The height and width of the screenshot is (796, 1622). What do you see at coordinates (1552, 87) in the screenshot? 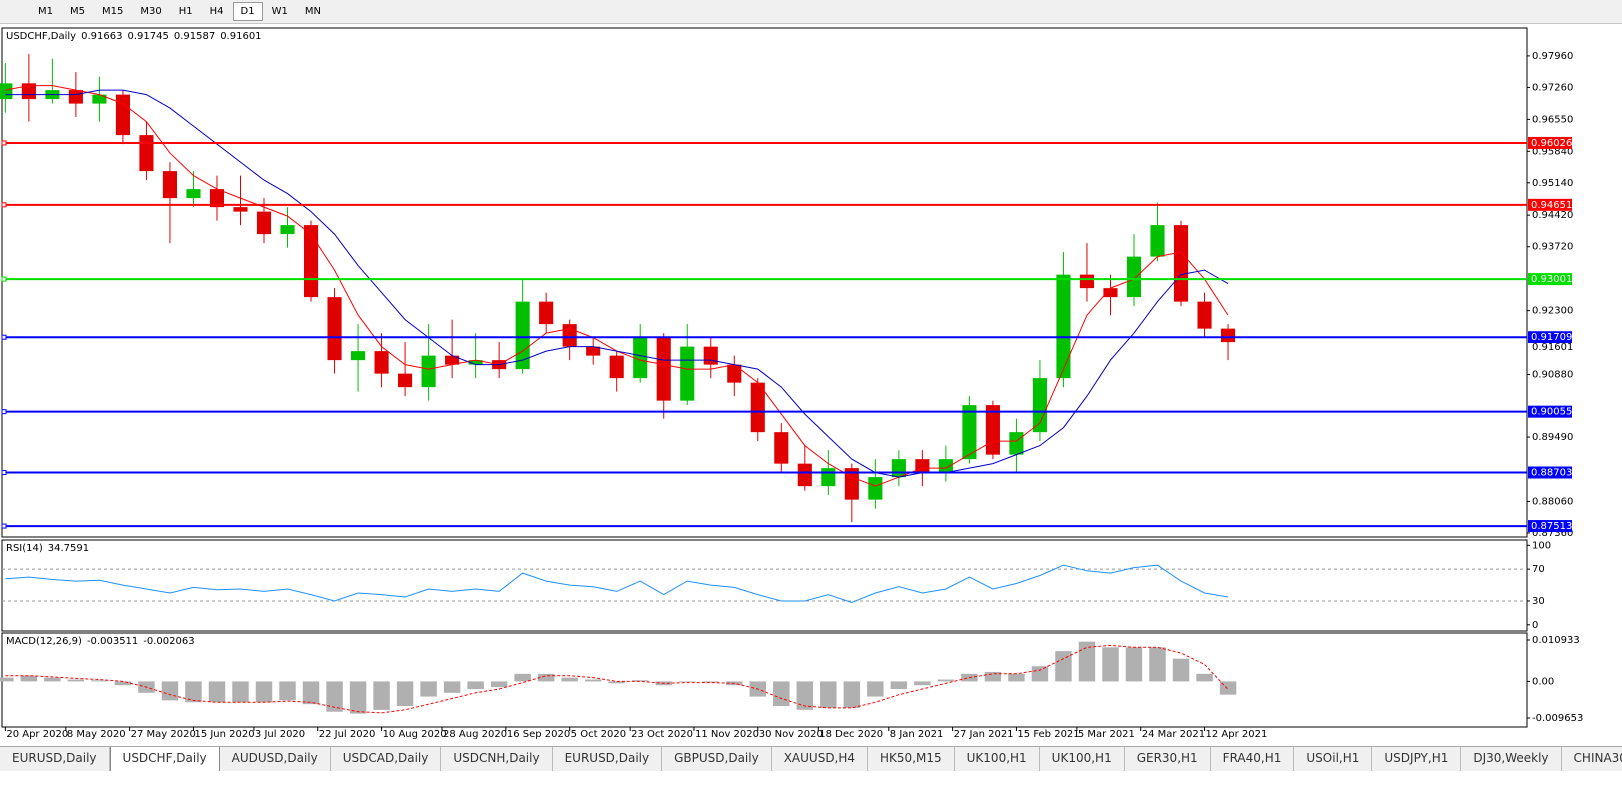
I see `y-tick-label: 0.97260` at bounding box center [1552, 87].